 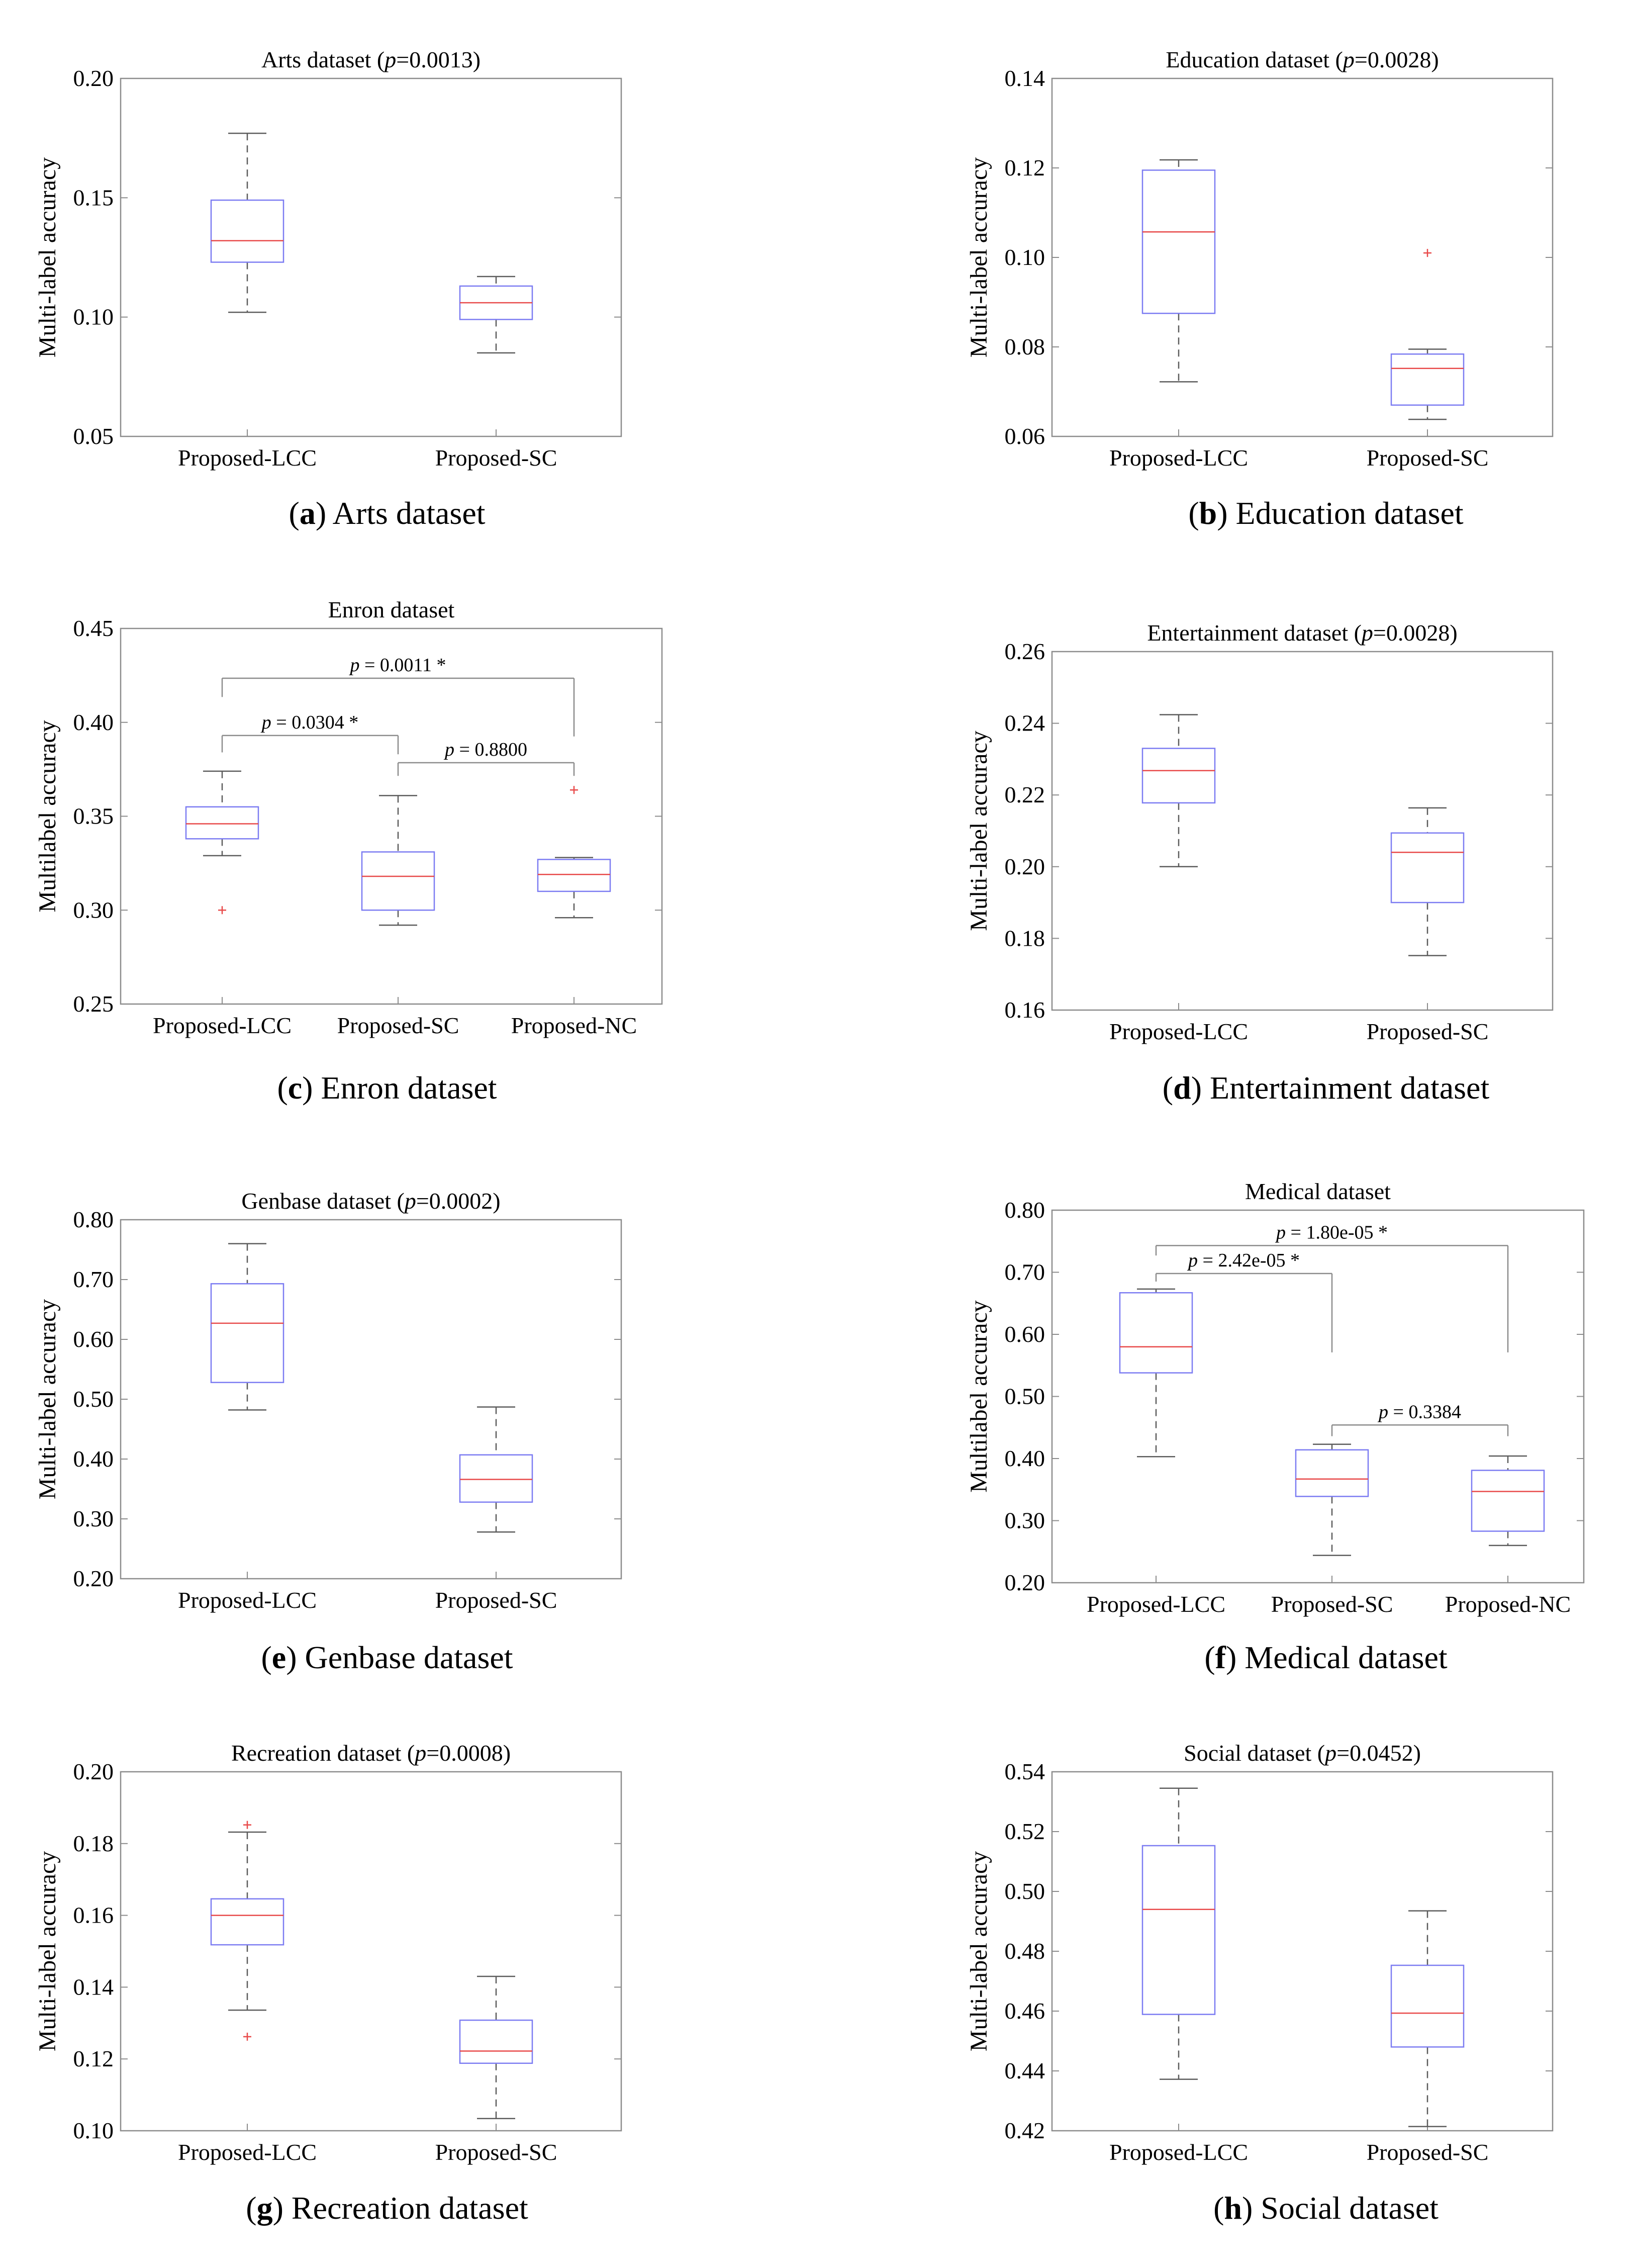 What do you see at coordinates (94, 816) in the screenshot?
I see `y-tick-label: 0.35` at bounding box center [94, 816].